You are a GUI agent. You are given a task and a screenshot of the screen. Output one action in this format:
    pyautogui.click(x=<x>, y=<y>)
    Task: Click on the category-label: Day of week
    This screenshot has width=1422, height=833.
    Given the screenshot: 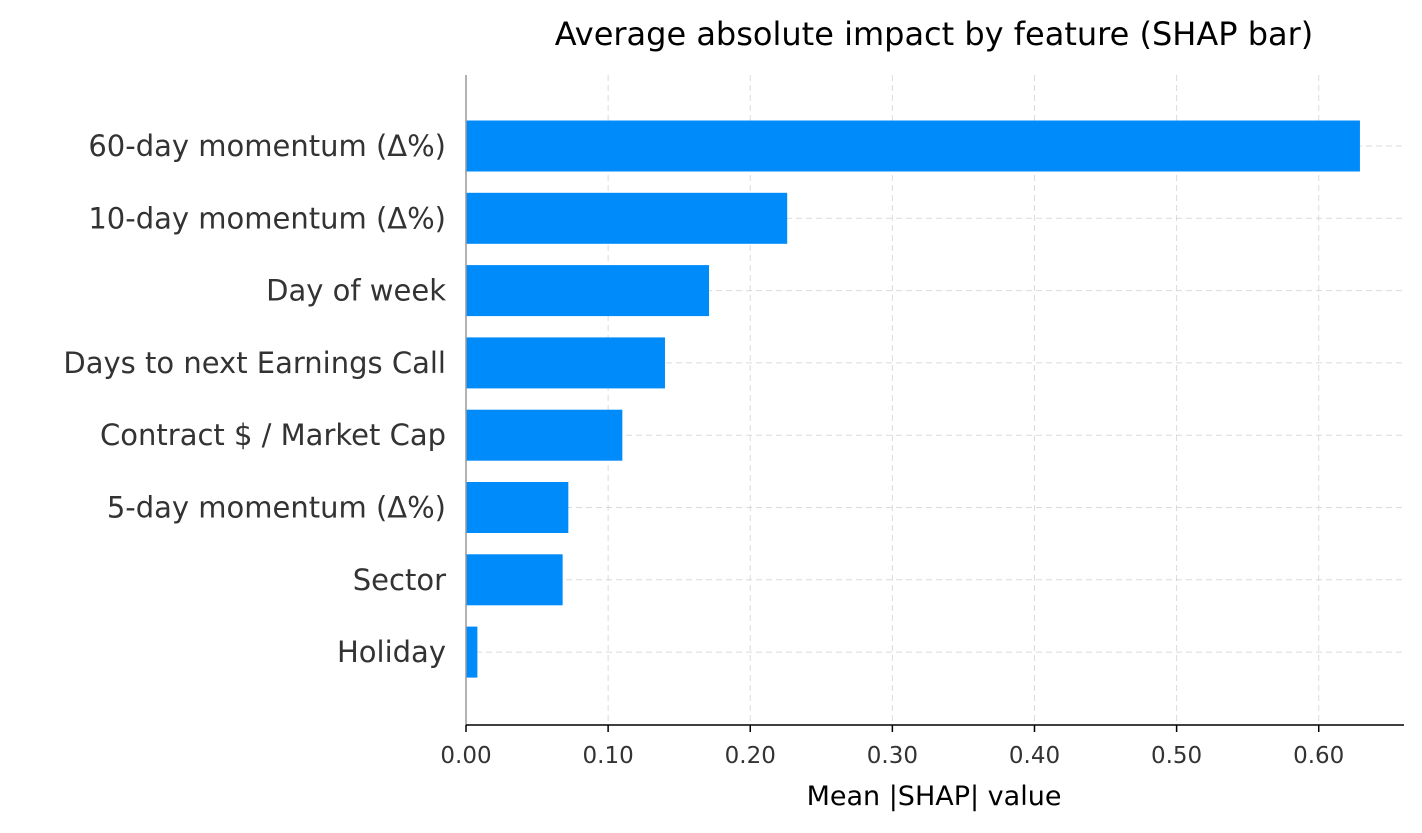 What is the action you would take?
    pyautogui.click(x=356, y=291)
    